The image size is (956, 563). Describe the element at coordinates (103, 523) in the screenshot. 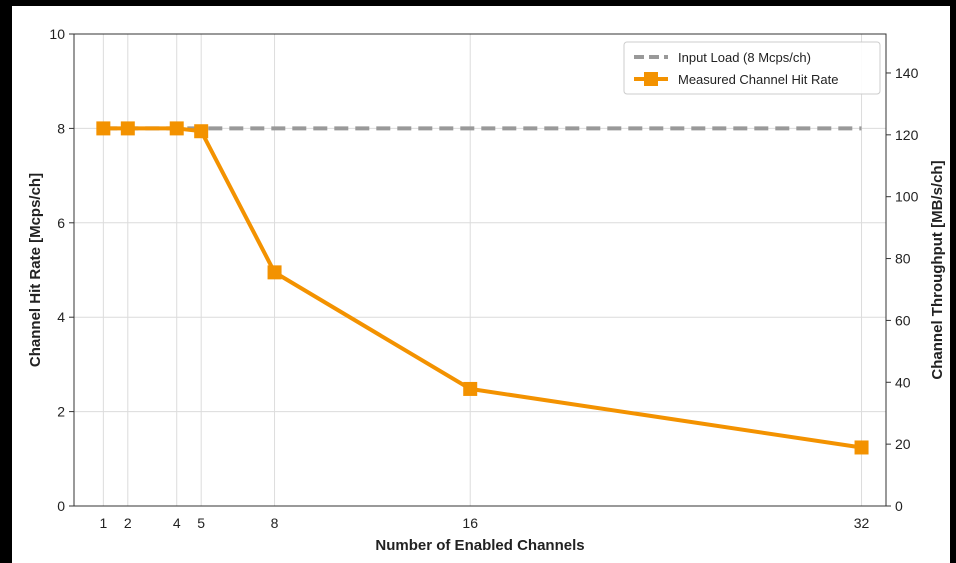

I see `x-tick-label-1: 1` at that location.